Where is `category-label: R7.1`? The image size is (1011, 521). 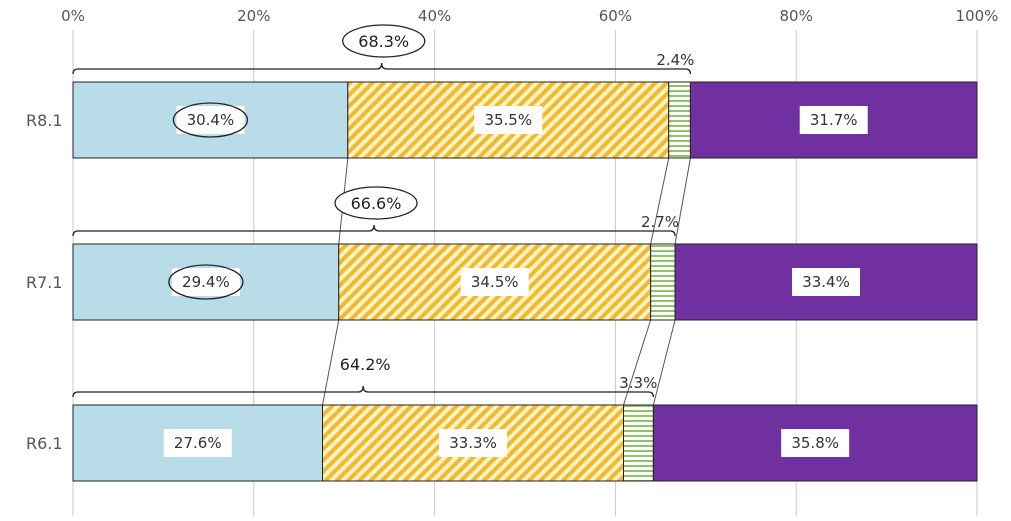
category-label: R7.1 is located at coordinates (44, 282).